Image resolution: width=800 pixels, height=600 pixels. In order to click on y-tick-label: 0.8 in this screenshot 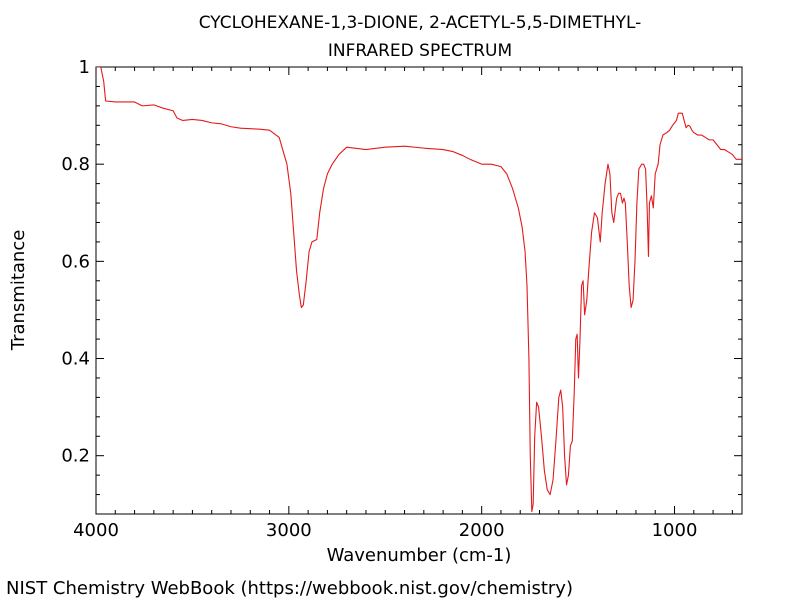, I will do `click(75, 164)`.